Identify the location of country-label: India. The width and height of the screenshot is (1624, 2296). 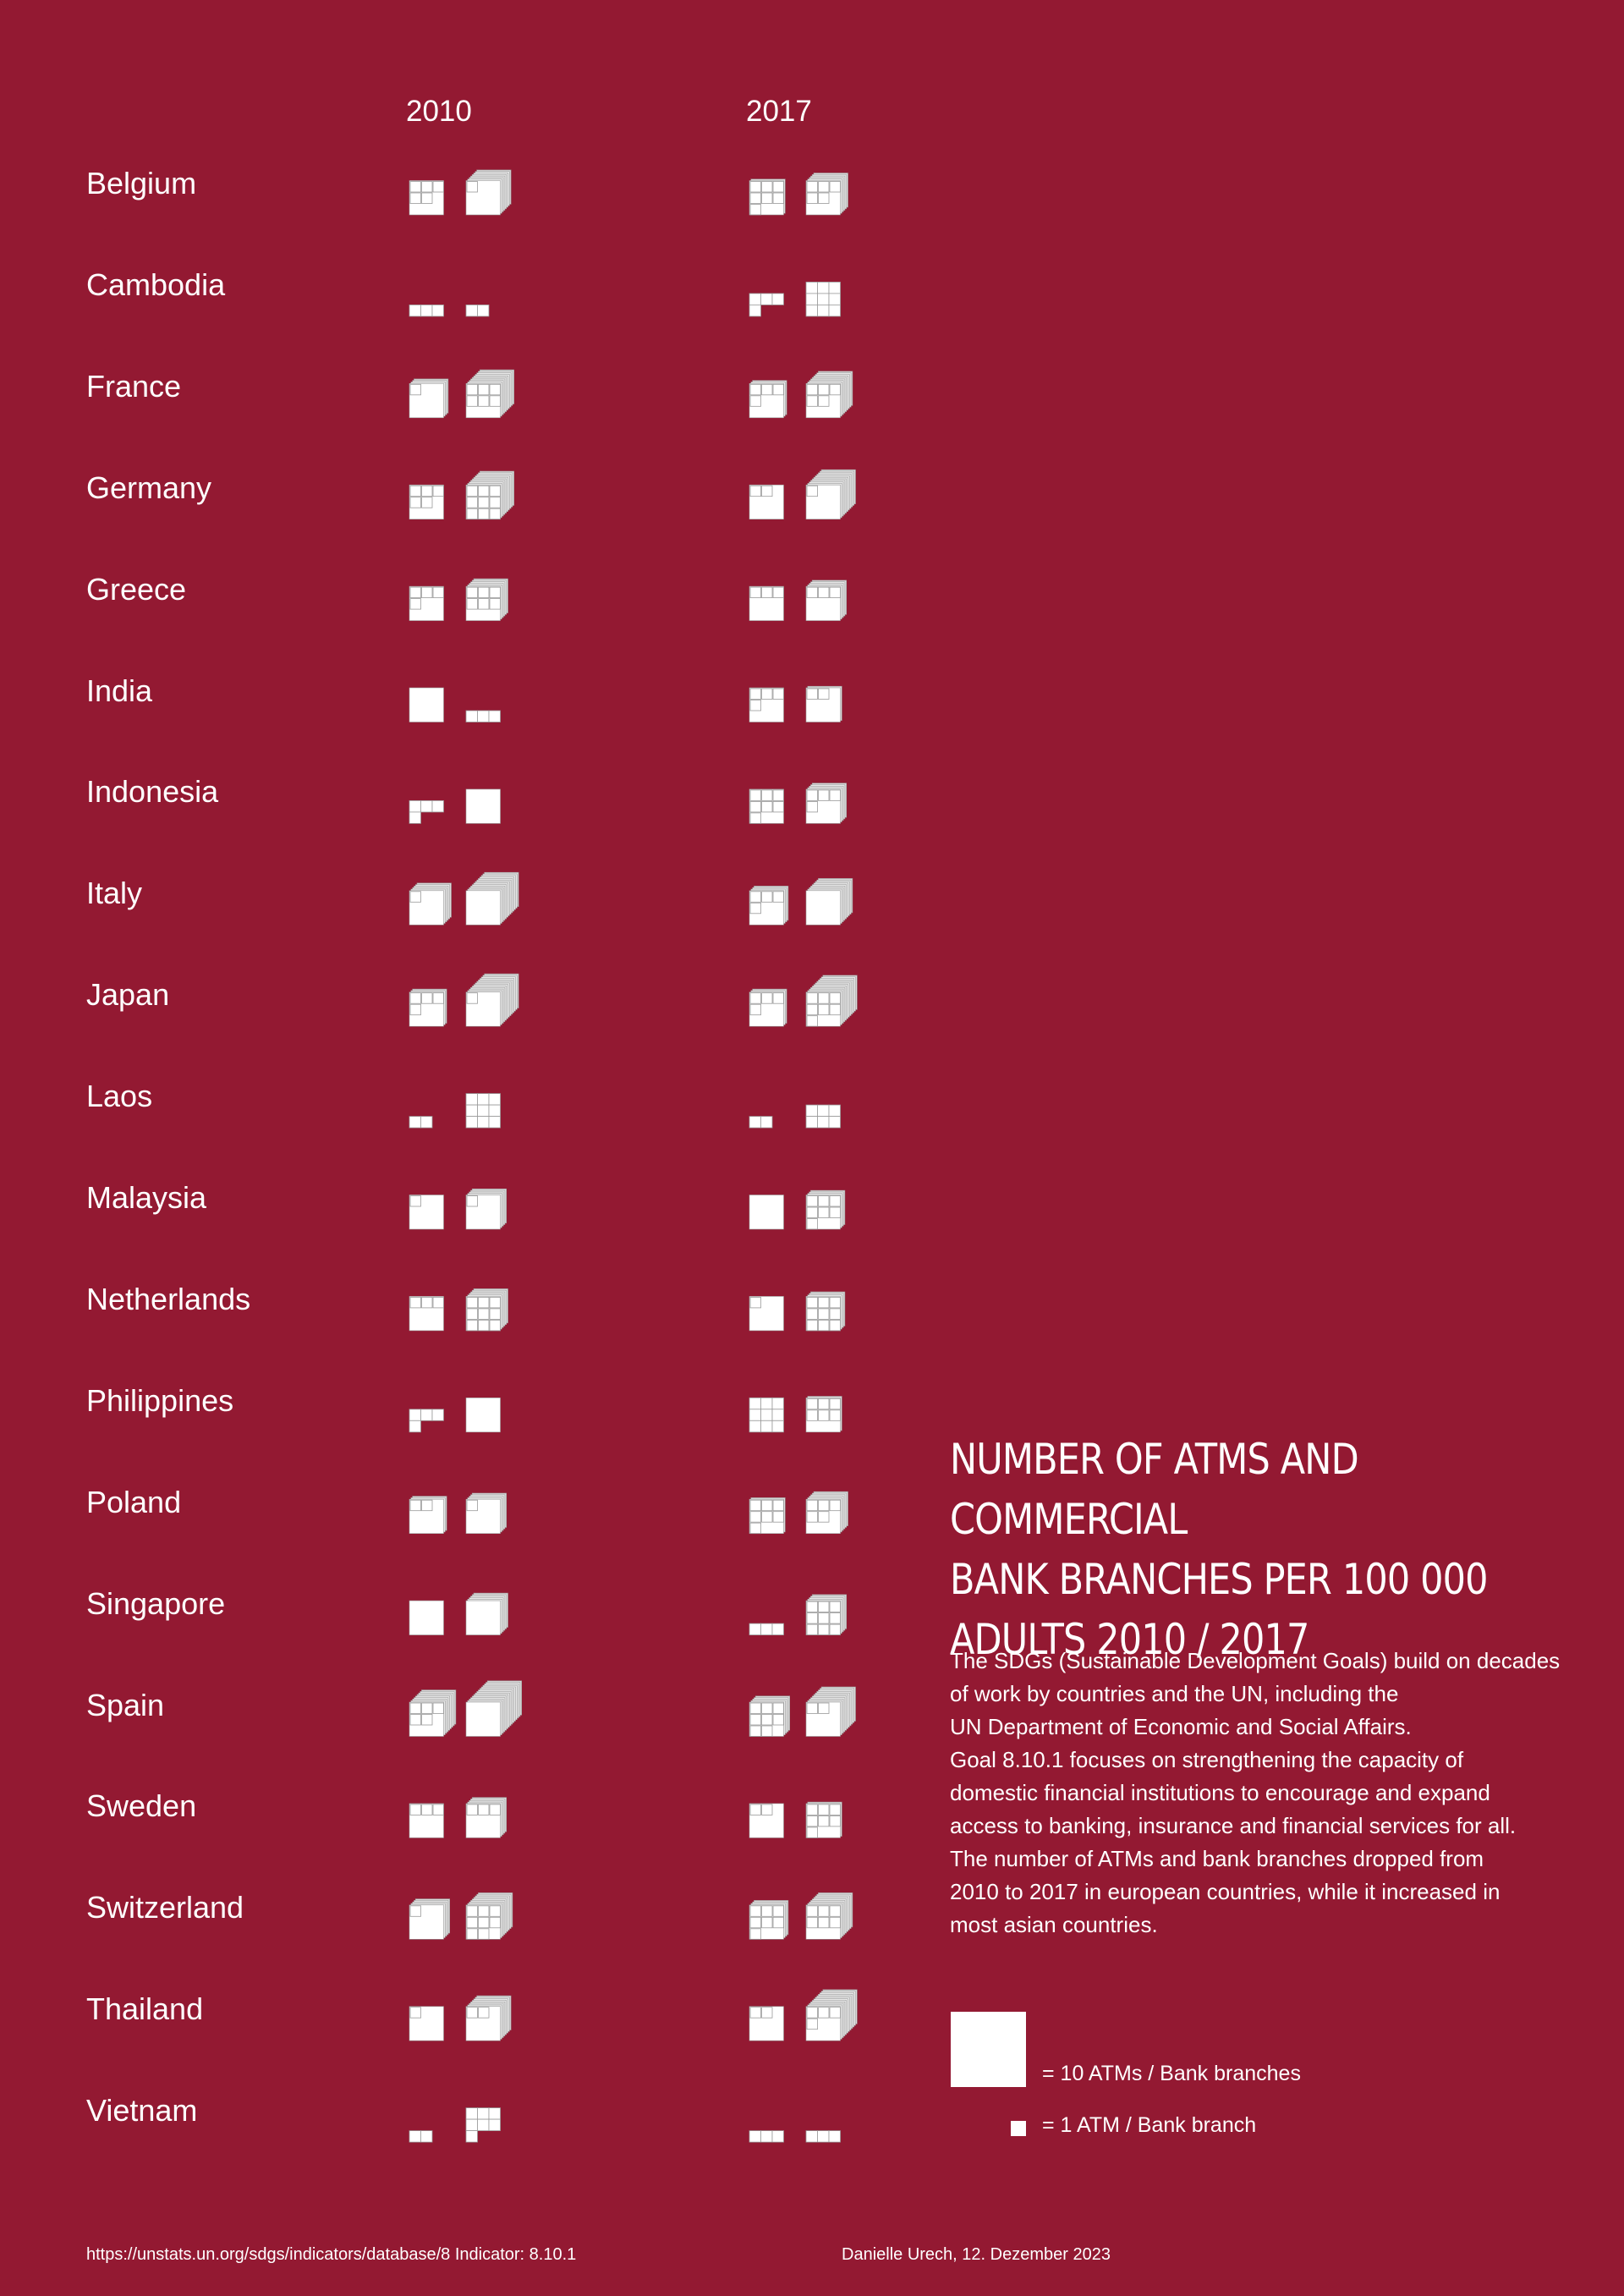
(120, 690).